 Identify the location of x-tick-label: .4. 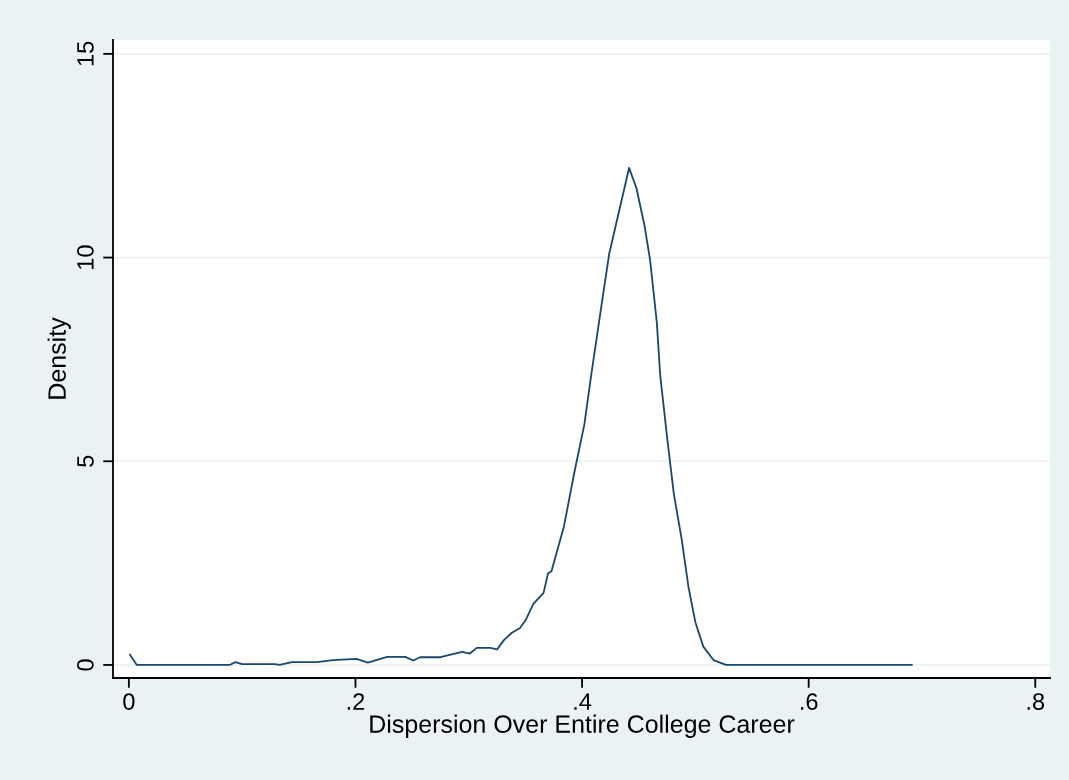
(583, 701).